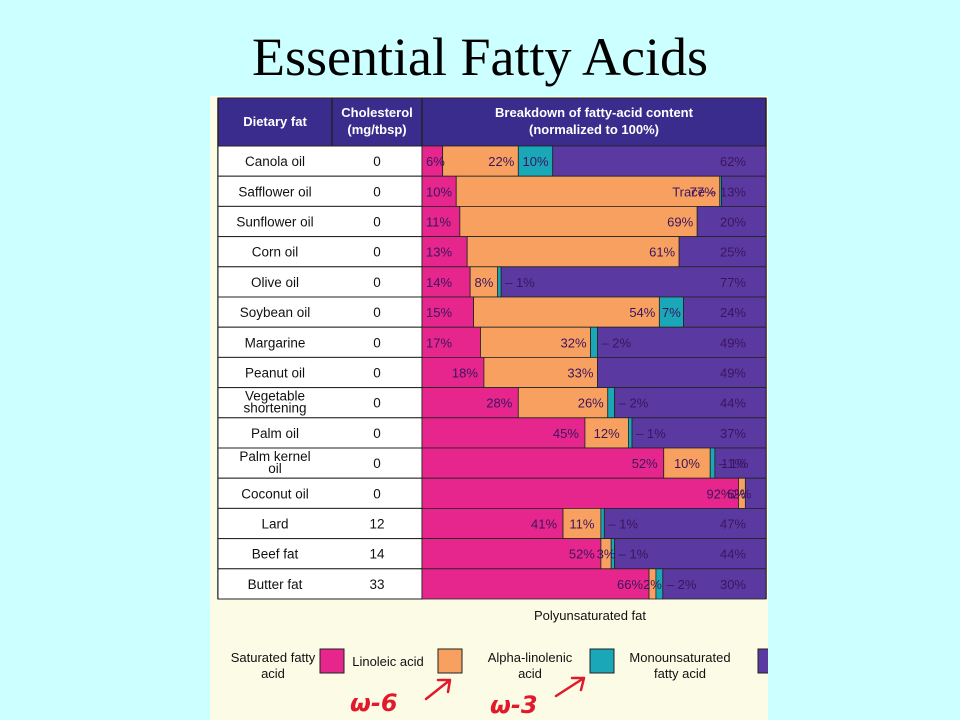  Describe the element at coordinates (499, 403) in the screenshot. I see `data-label: 28%` at that location.